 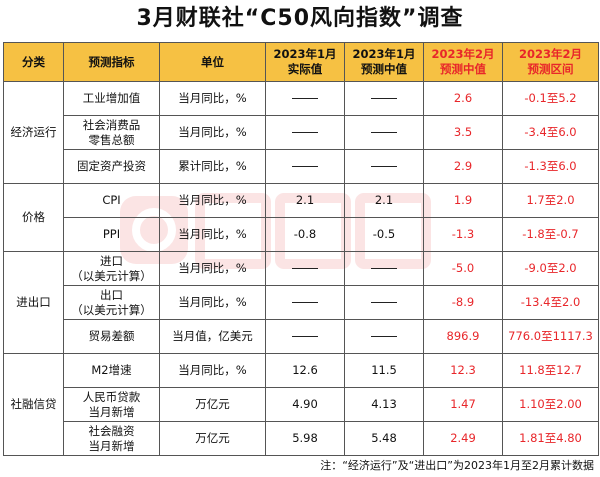 I want to click on column-header: 单位, so click(x=212, y=62).